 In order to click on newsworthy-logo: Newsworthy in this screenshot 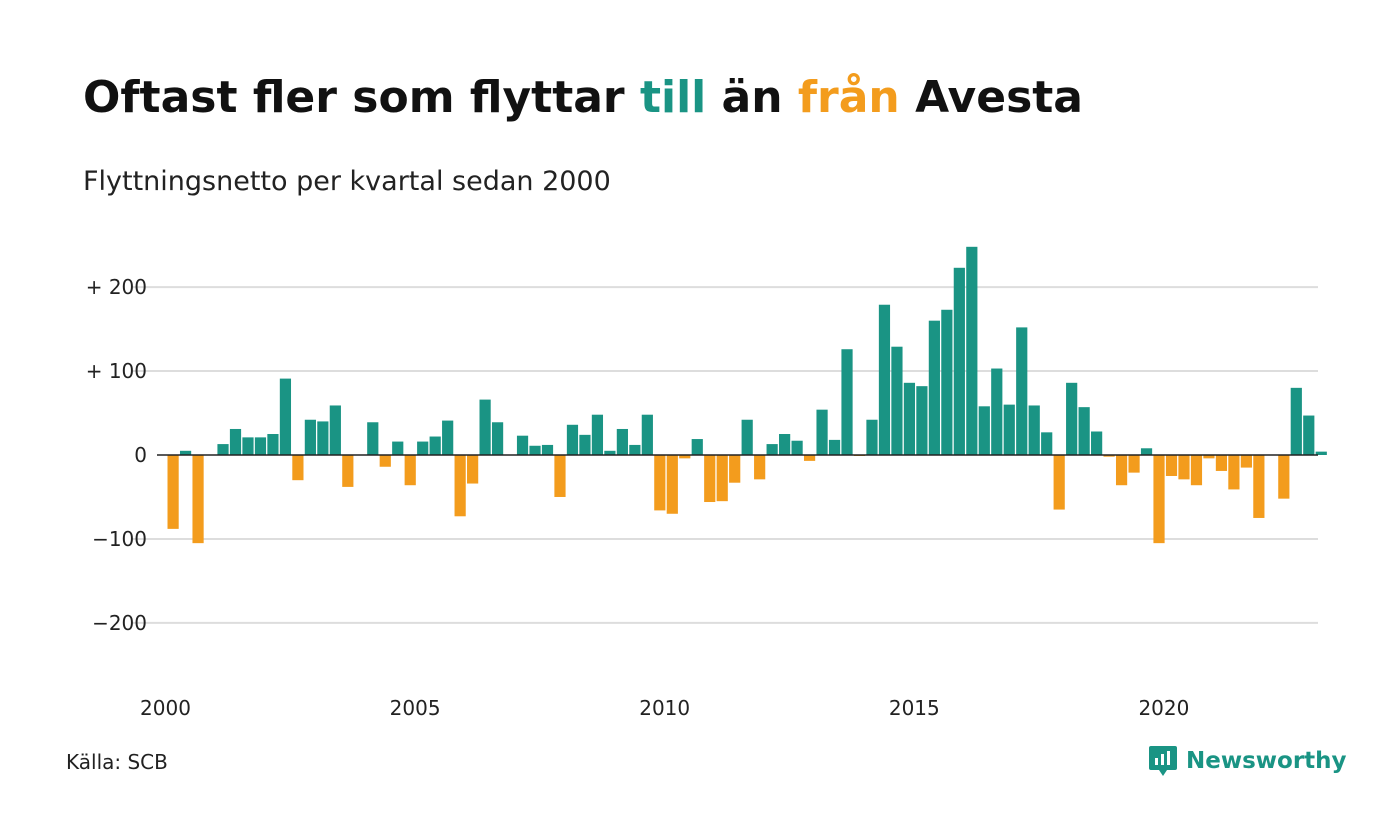, I will do `click(1247, 761)`.